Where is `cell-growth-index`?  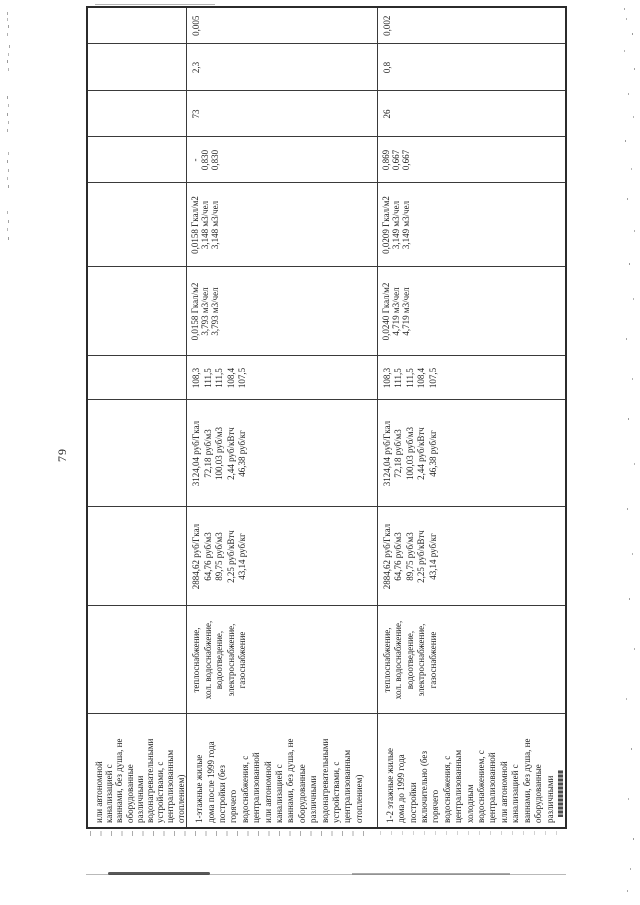
cell-growth-index is located at coordinates (137, 378).